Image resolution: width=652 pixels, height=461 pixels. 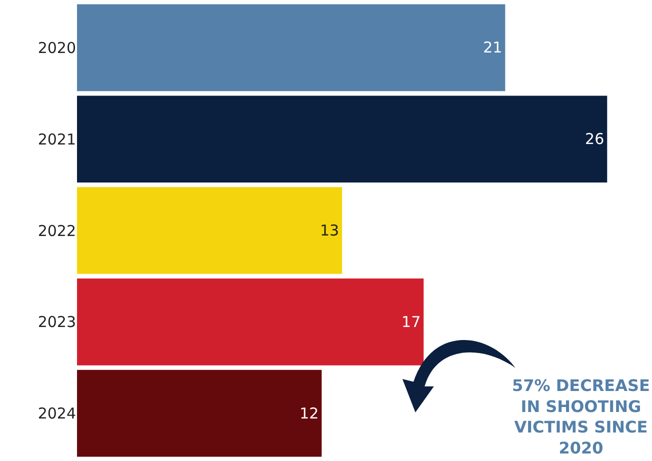 I want to click on data-label: 12, so click(x=309, y=413).